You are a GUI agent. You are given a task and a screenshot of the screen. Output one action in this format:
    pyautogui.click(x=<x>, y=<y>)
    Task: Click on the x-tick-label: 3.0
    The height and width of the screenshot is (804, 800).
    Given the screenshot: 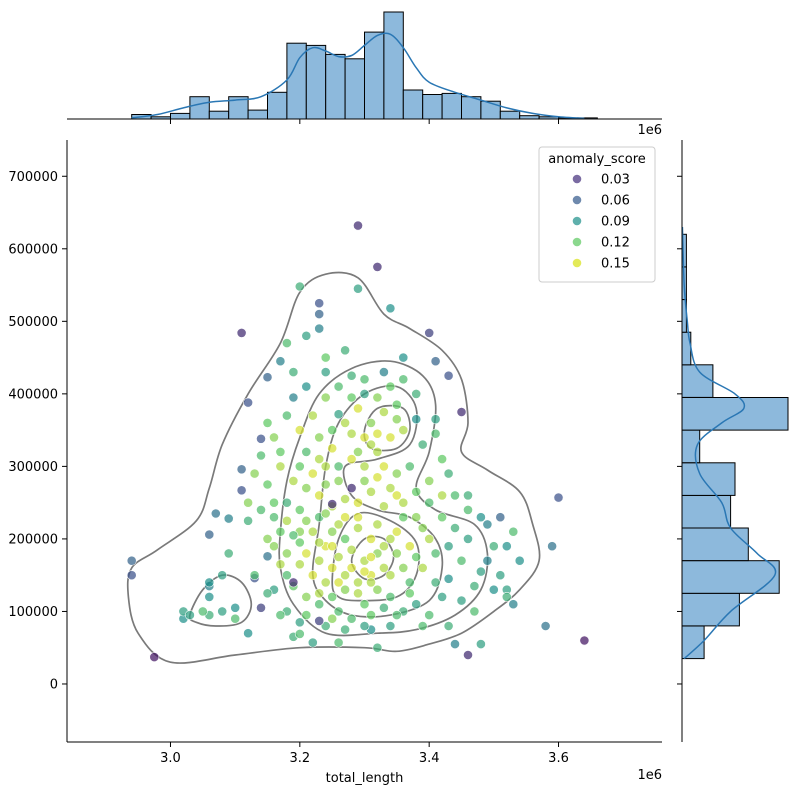 What is the action you would take?
    pyautogui.click(x=170, y=758)
    